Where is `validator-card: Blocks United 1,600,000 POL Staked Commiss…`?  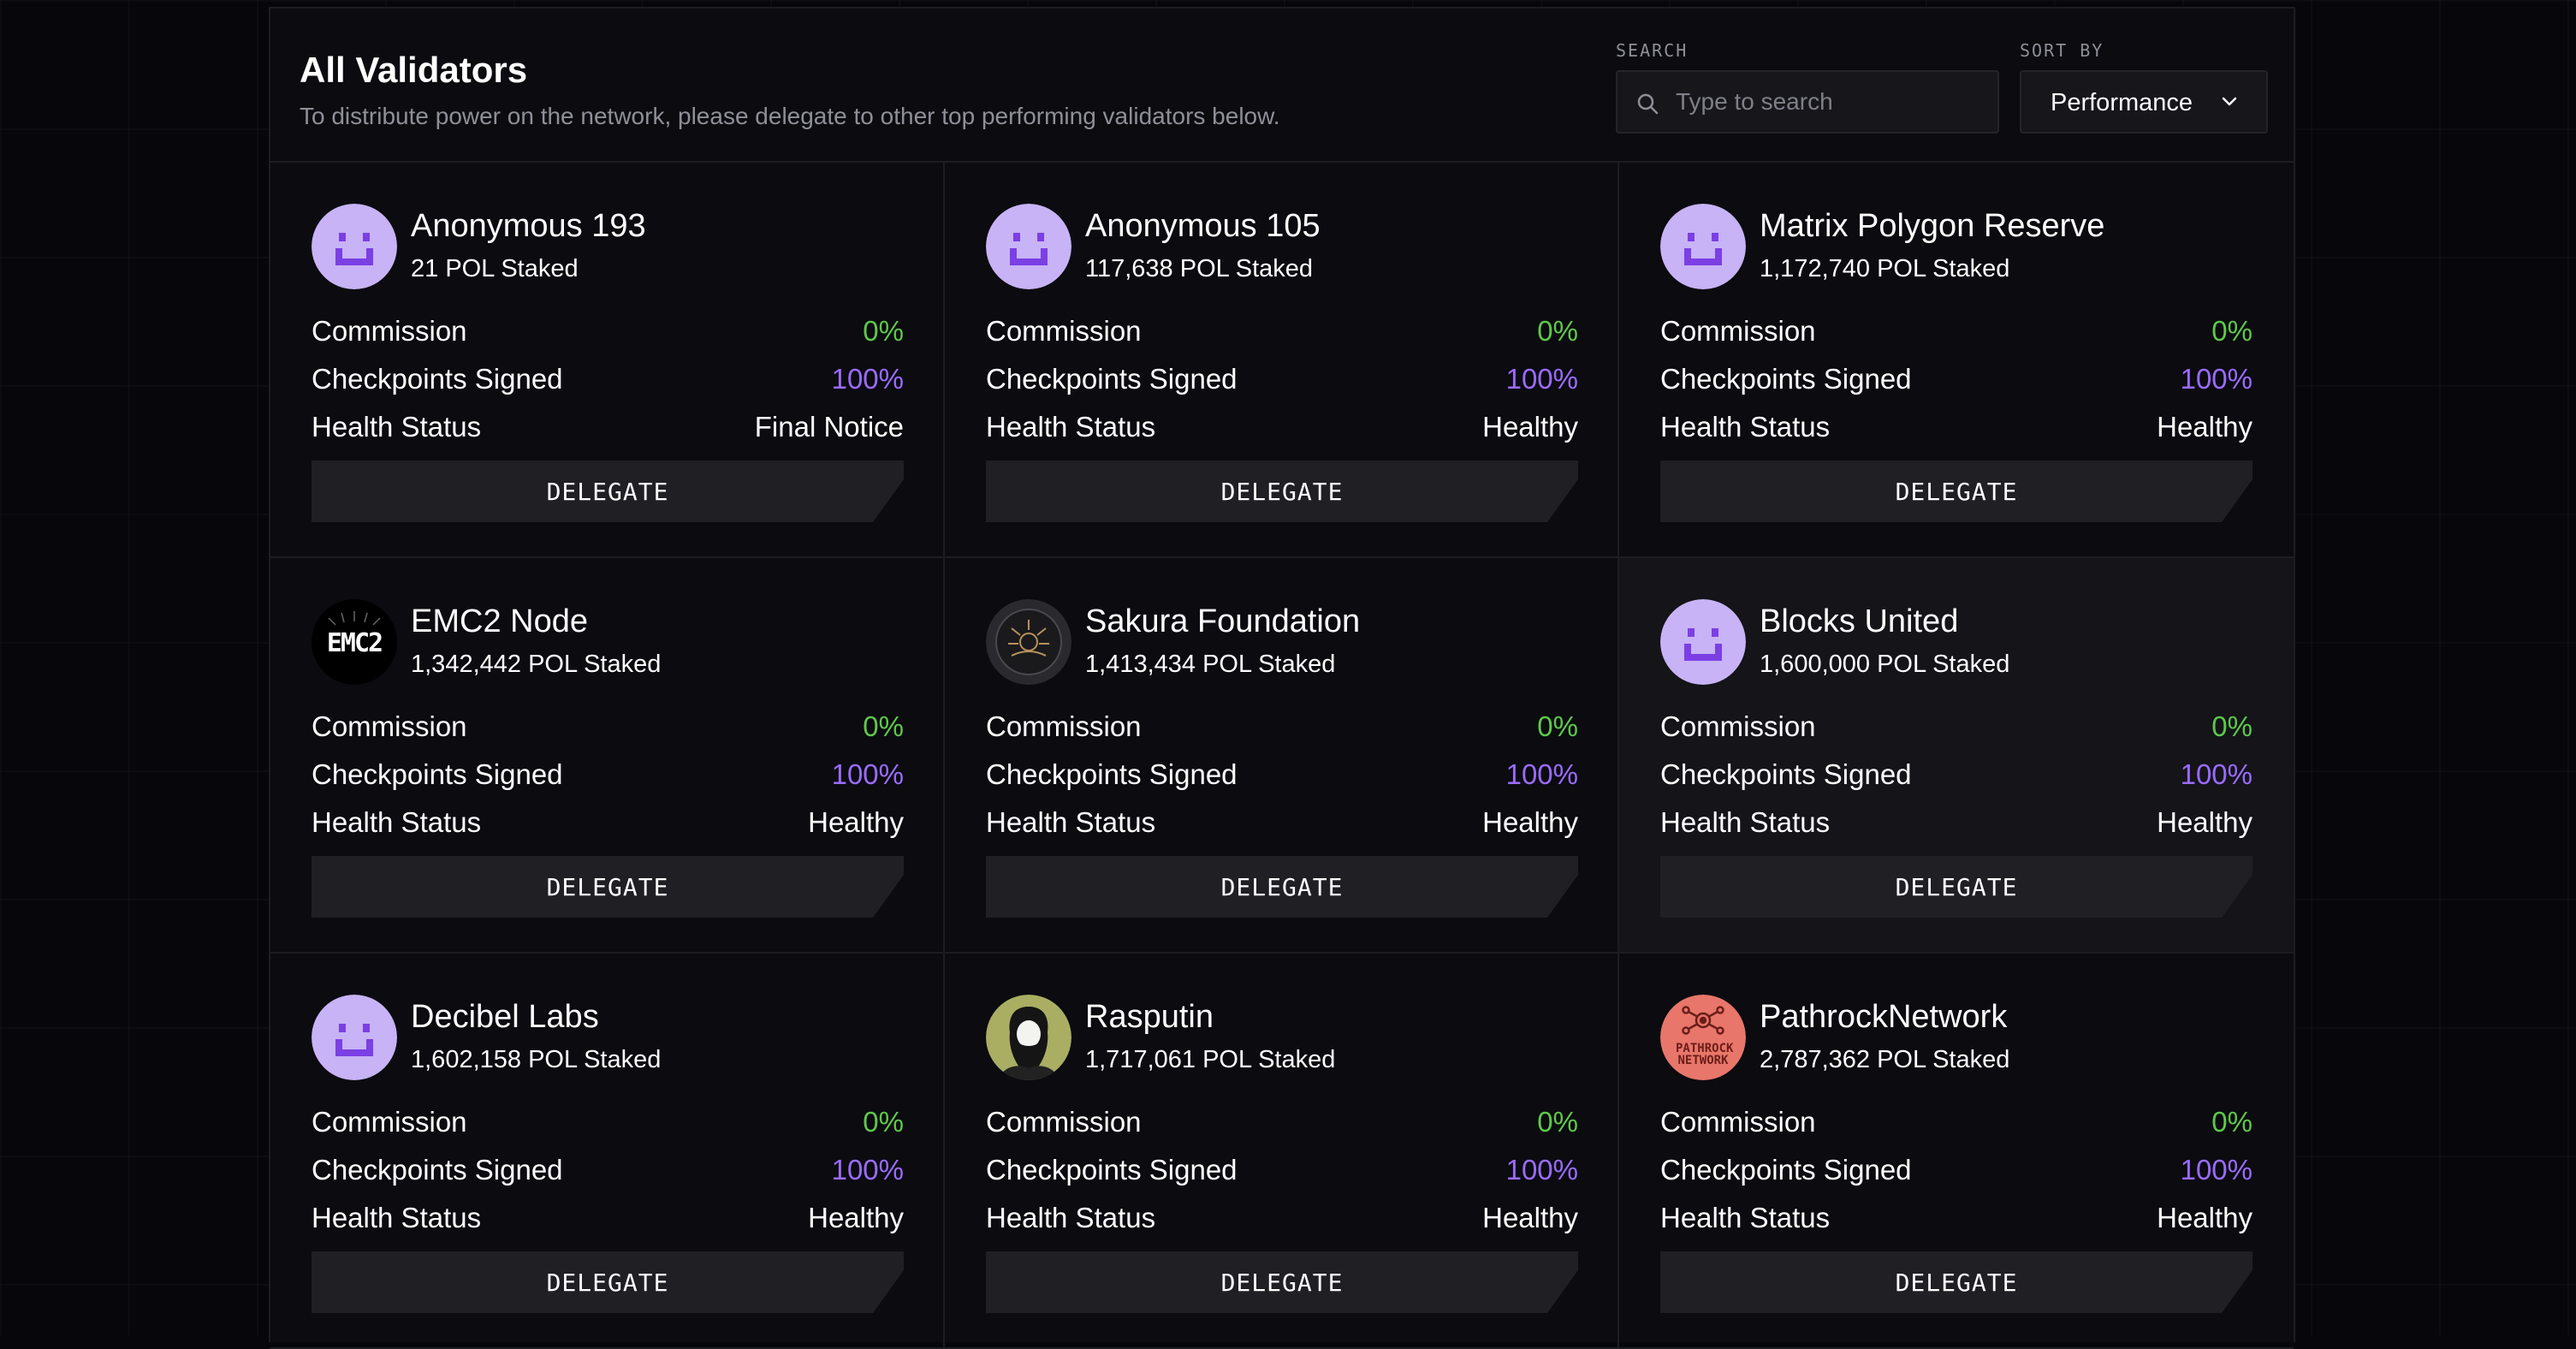 validator-card: Blocks United 1,600,000 POL Staked Commiss… is located at coordinates (1956, 756).